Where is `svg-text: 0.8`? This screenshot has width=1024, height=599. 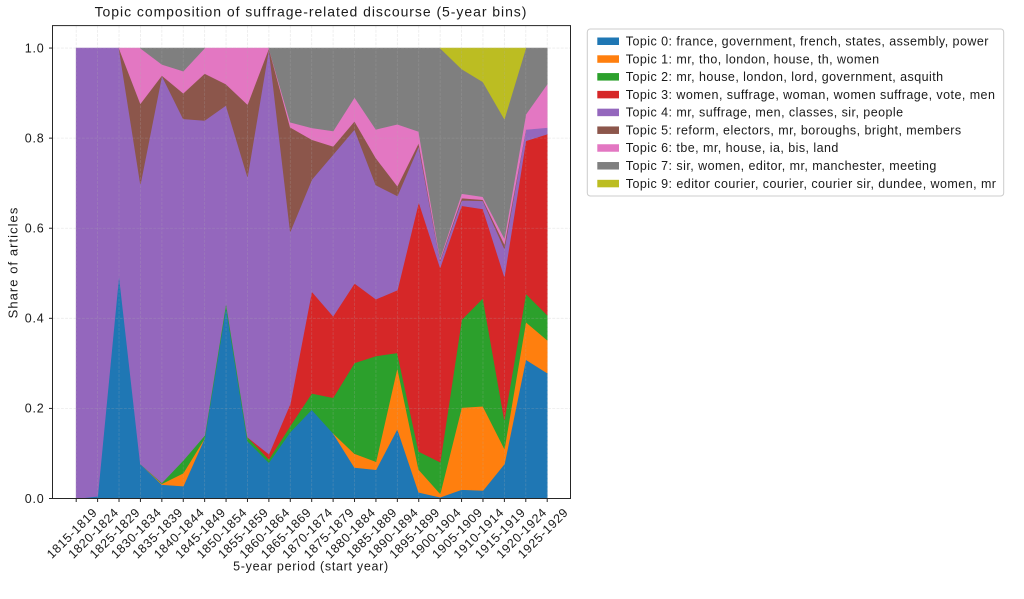
svg-text: 0.8 is located at coordinates (35, 138).